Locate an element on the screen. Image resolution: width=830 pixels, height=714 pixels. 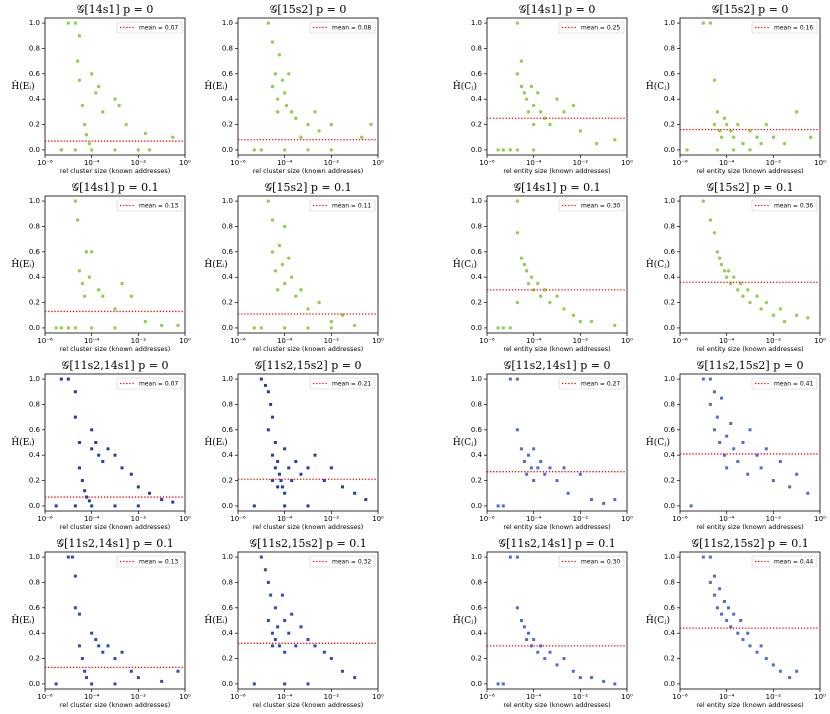
y-axis-label: Ĥ(Cⱼ) is located at coordinates (658, 442).